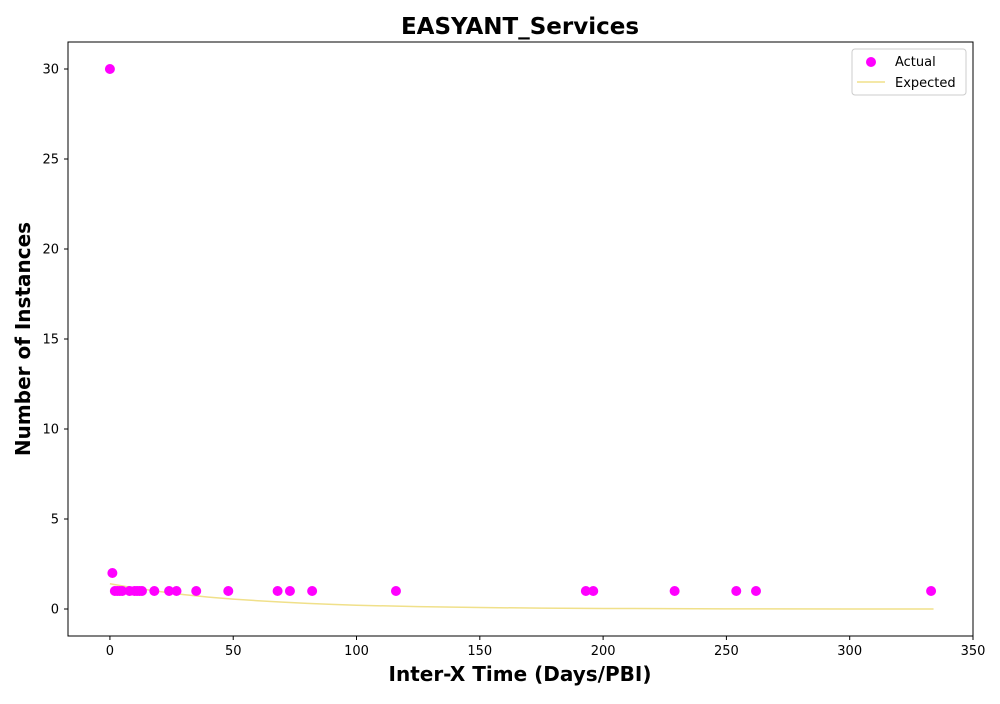  I want to click on x-tick-label: 200, so click(603, 651).